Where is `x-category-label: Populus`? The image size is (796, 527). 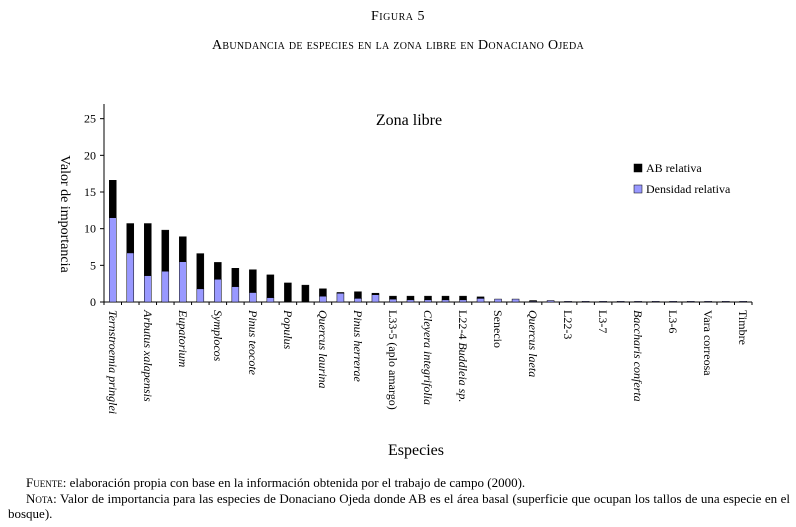 x-category-label: Populus is located at coordinates (288, 329).